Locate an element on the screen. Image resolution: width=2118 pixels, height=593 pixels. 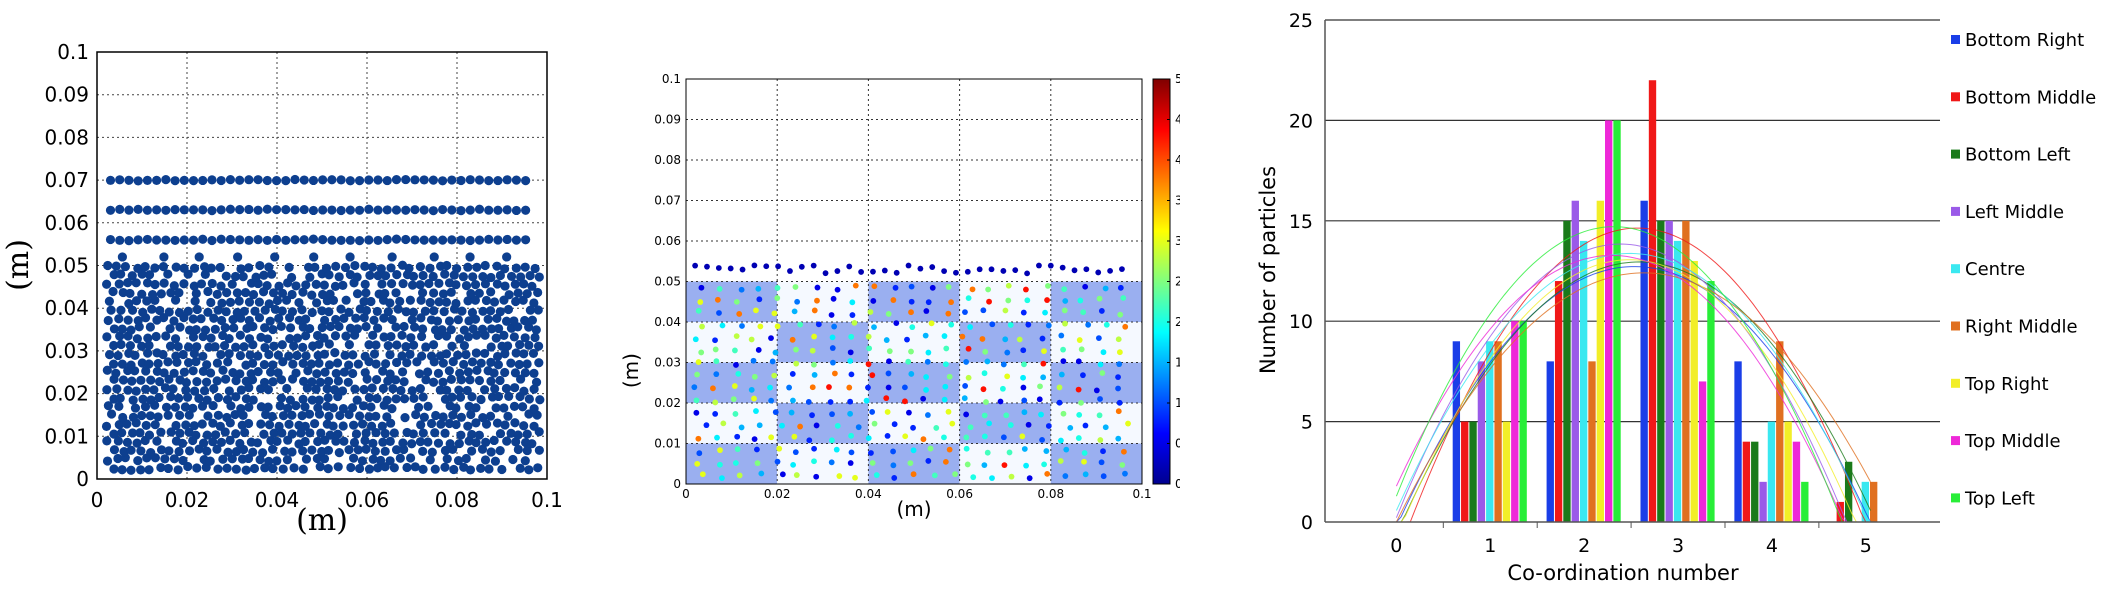
legend-label: Top Right is located at coordinates (2006, 384).